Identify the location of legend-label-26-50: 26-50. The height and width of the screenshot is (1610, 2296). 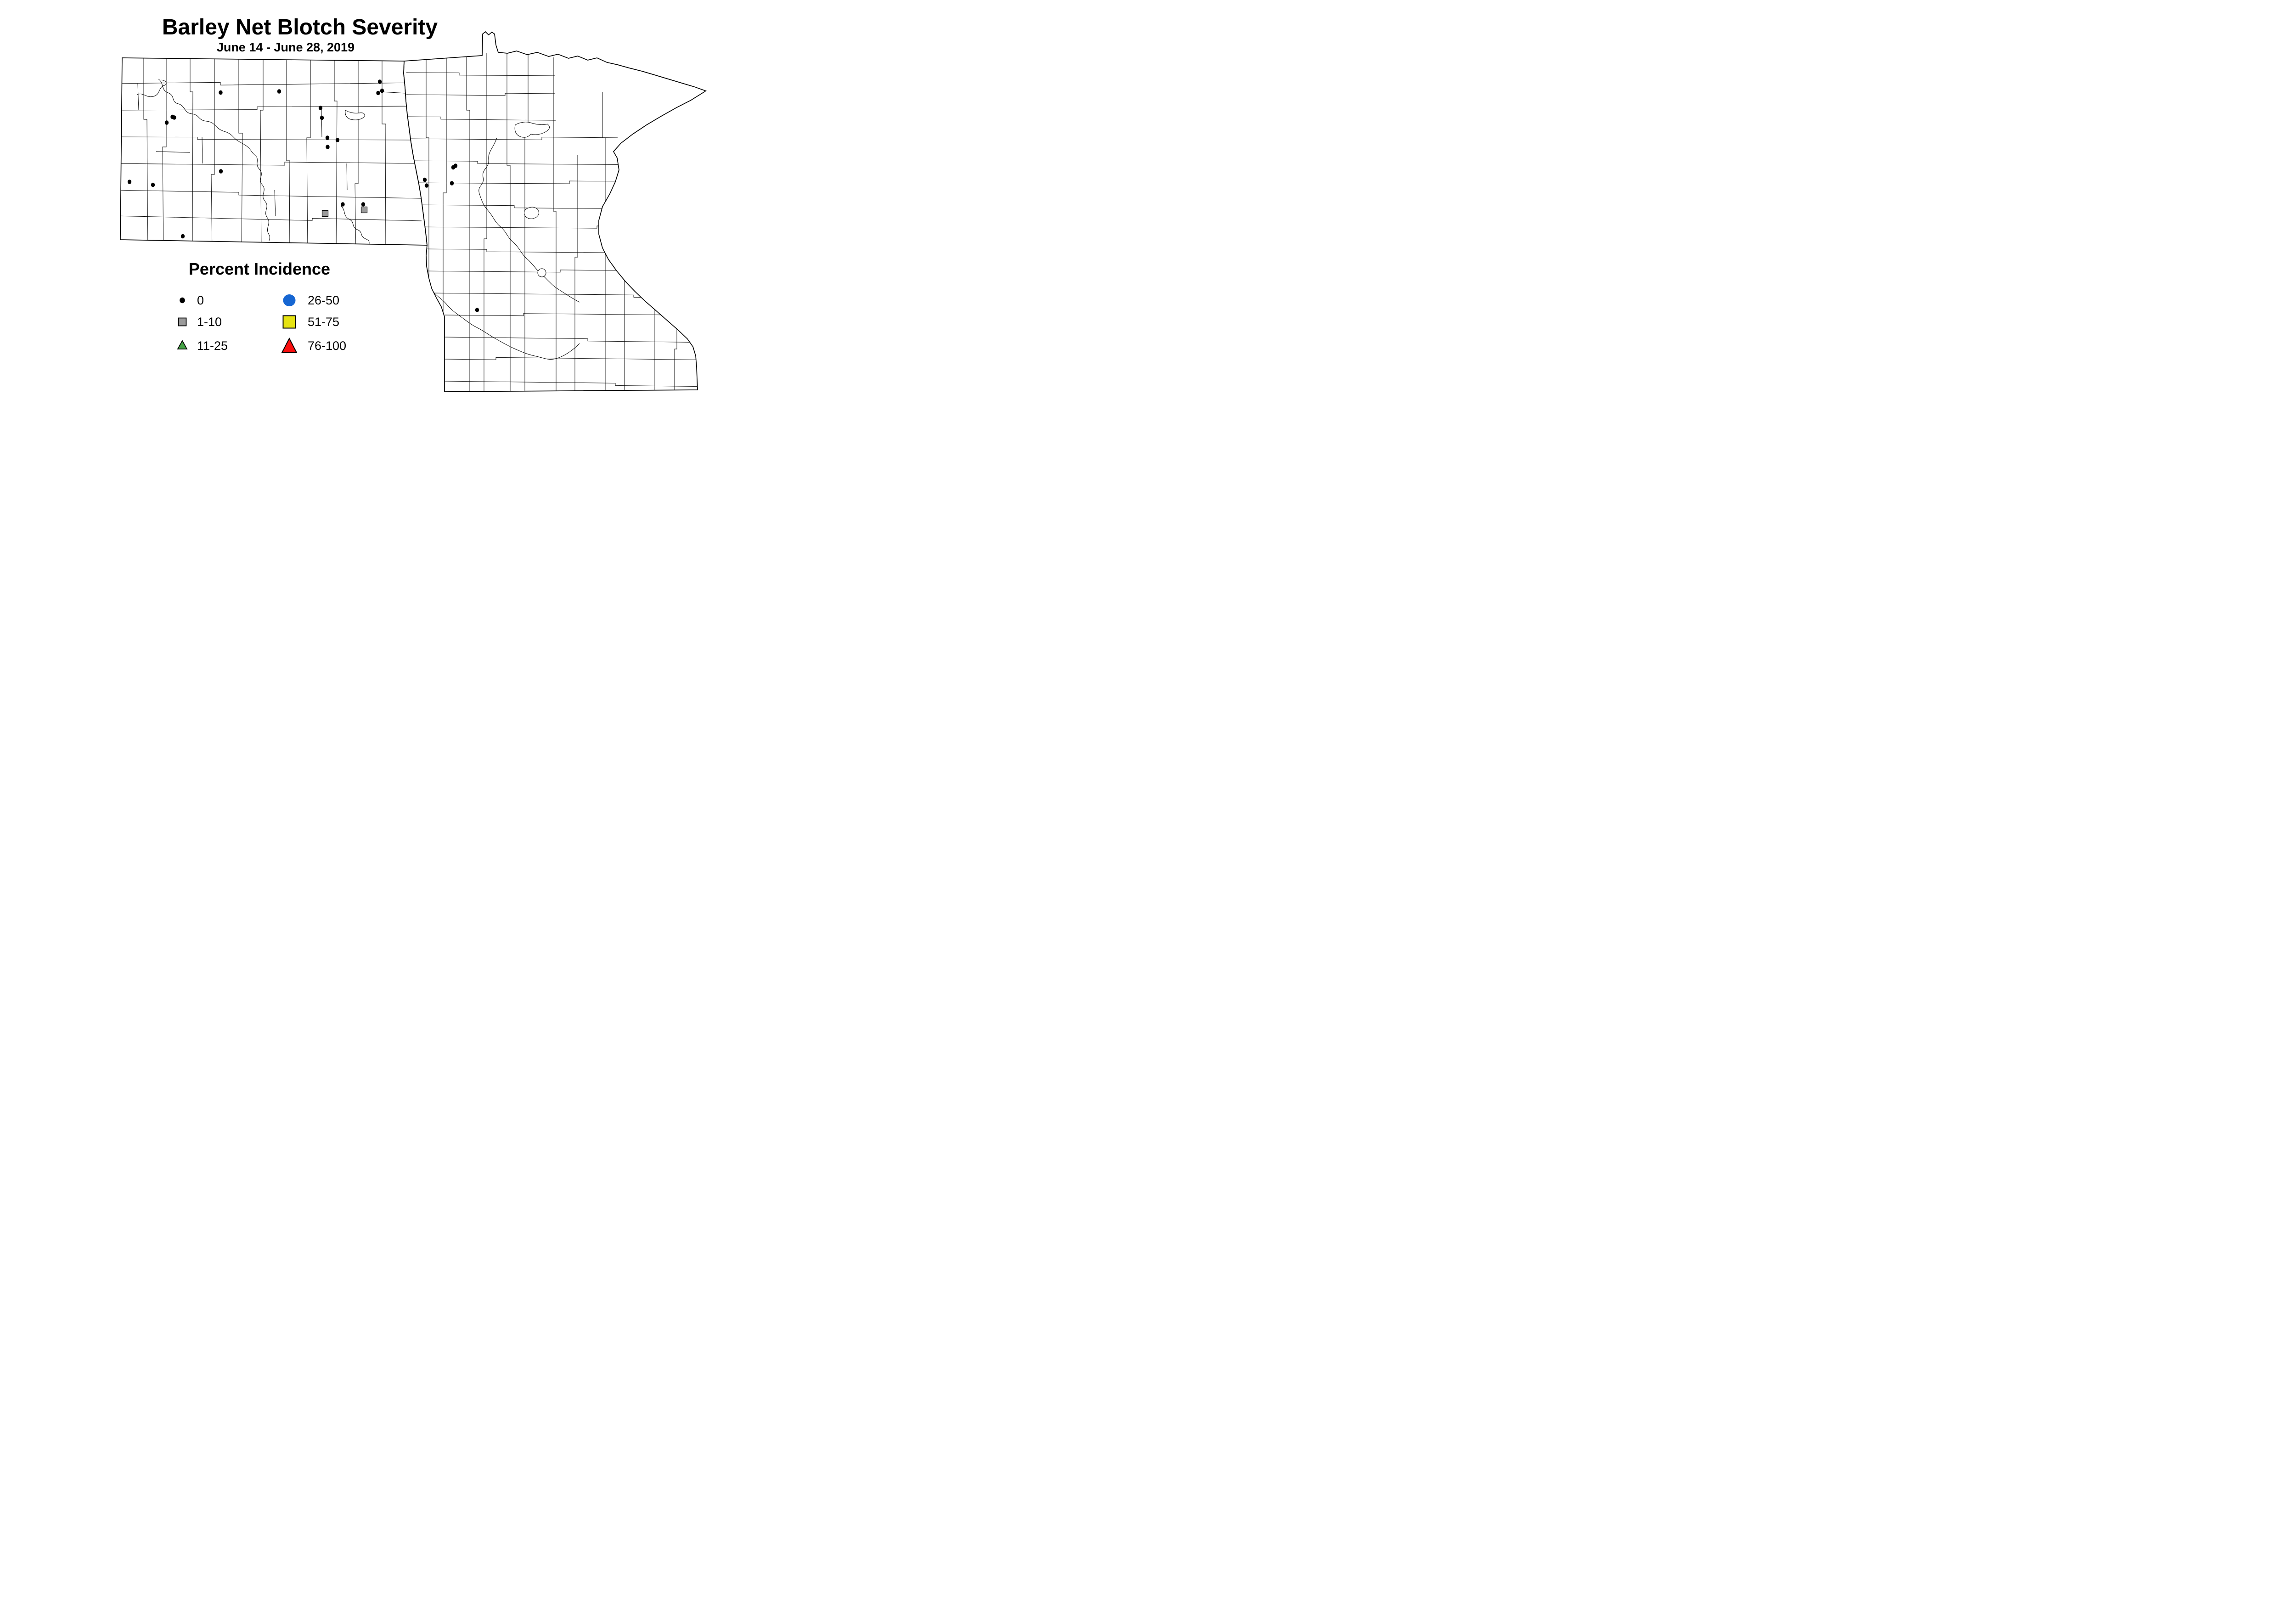
(323, 300).